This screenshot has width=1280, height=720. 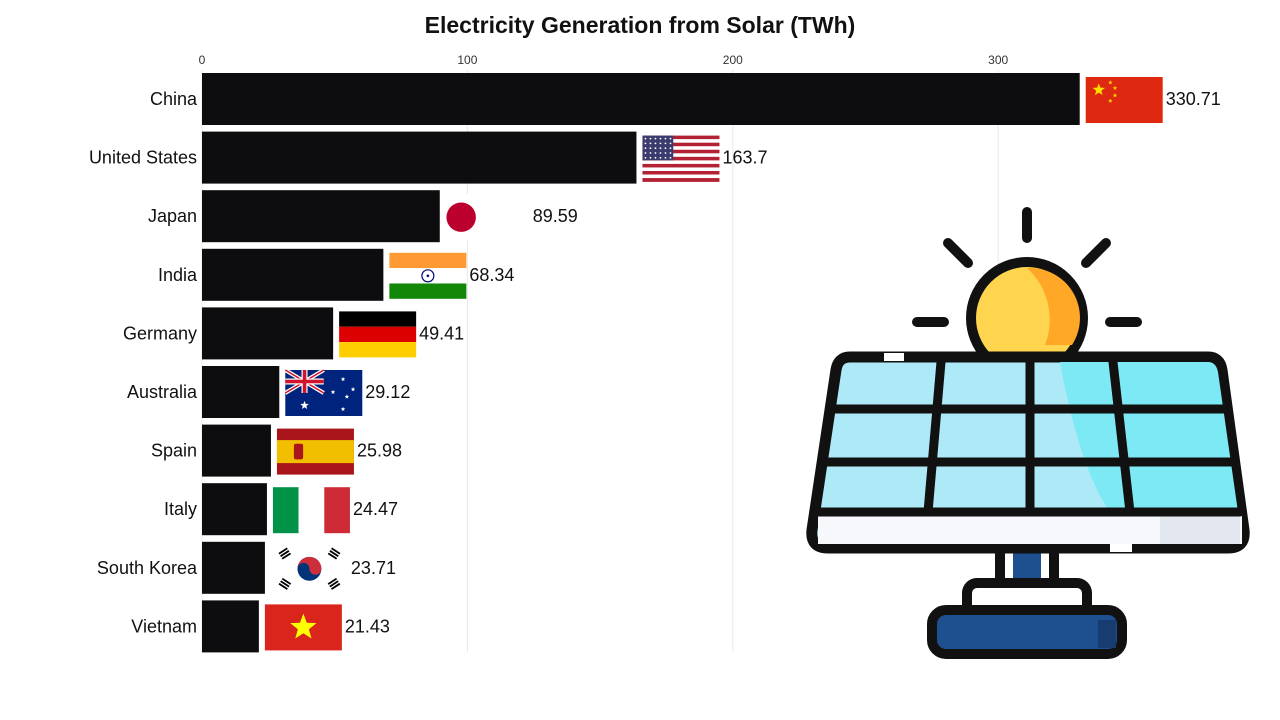 I want to click on germany-flag-icon, so click(x=378, y=334).